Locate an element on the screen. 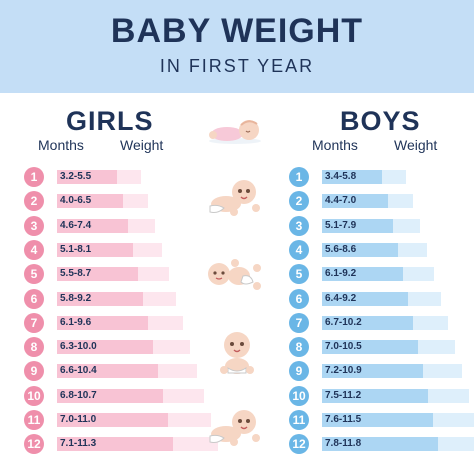 This screenshot has width=474, height=474. boys-weight-header: Weight is located at coordinates (416, 145).